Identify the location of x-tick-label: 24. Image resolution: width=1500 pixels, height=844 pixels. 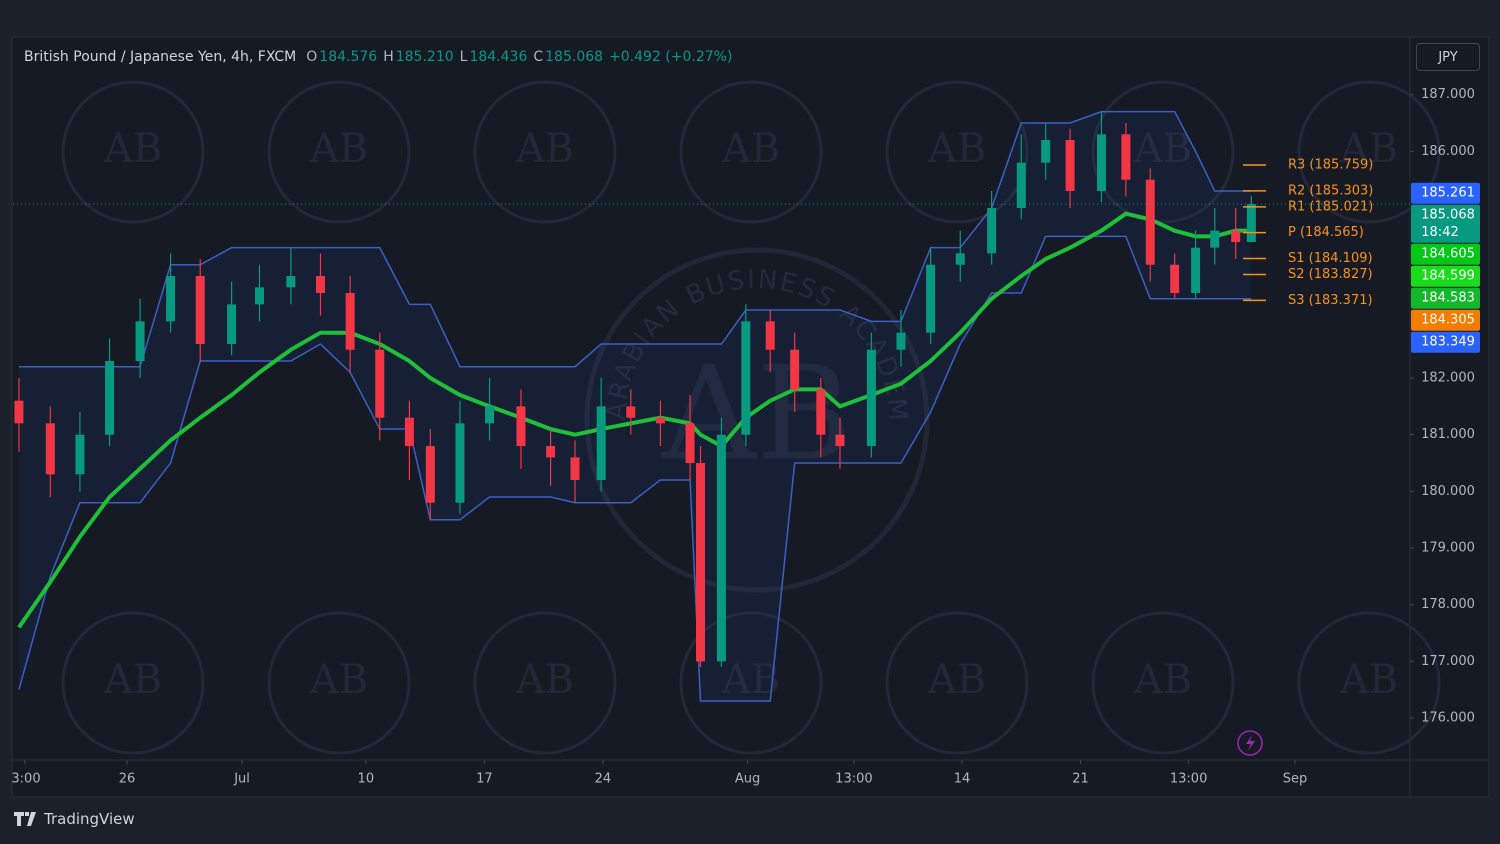
(603, 779).